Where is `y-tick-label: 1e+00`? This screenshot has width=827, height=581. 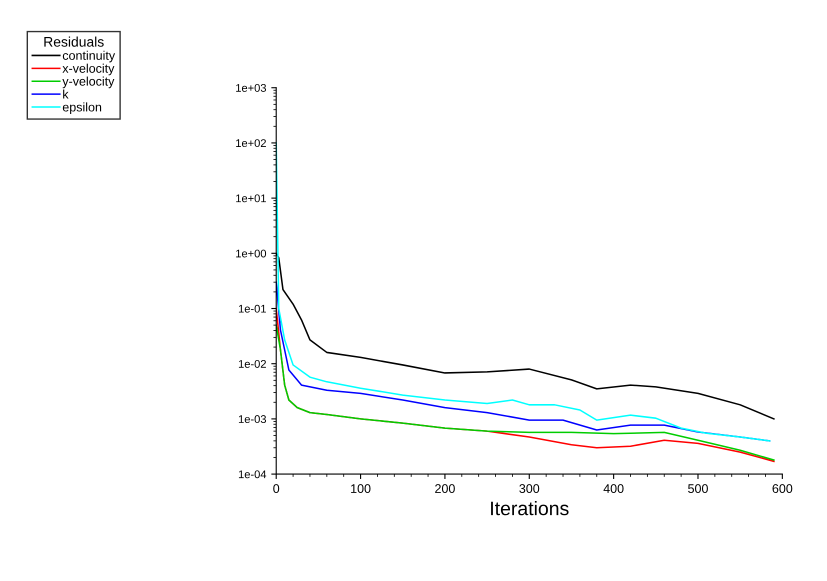
y-tick-label: 1e+00 is located at coordinates (251, 254).